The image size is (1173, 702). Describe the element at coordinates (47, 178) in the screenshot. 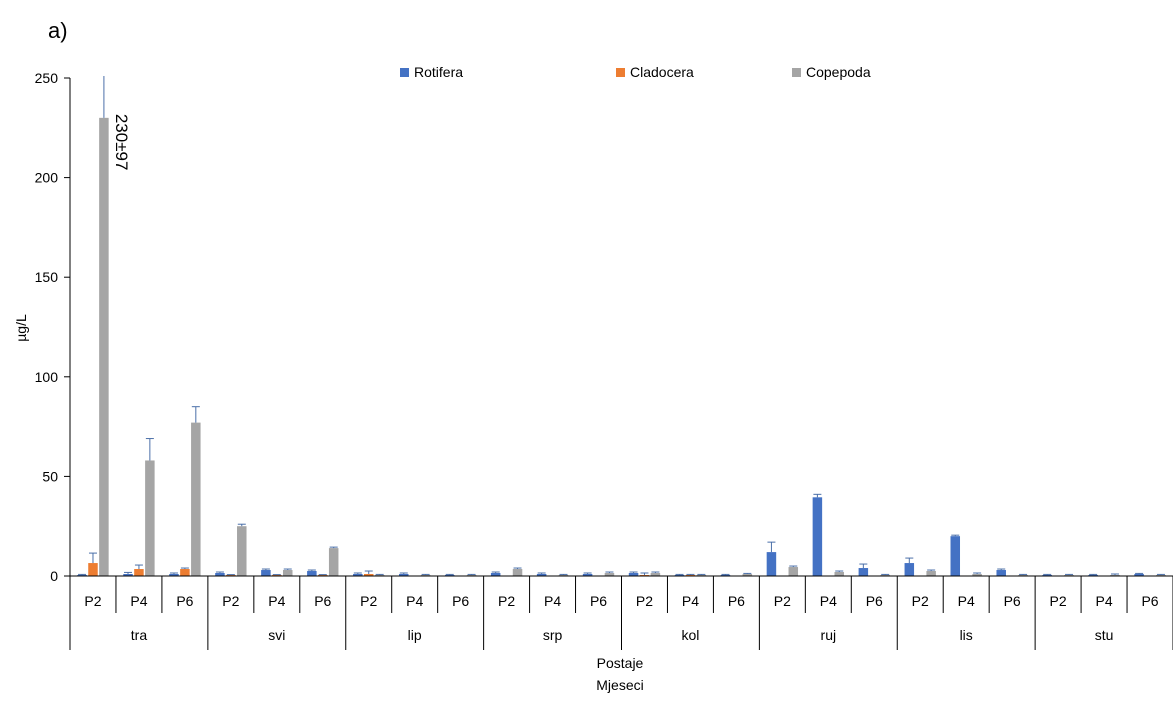

I see `y-tick-label: 200` at that location.